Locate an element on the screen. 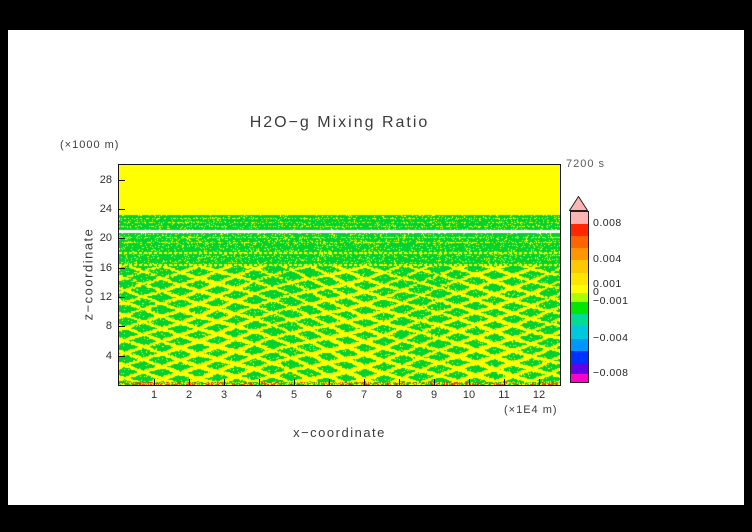 The height and width of the screenshot is (532, 752). x-axis-label: x−coordinate is located at coordinates (339, 432).